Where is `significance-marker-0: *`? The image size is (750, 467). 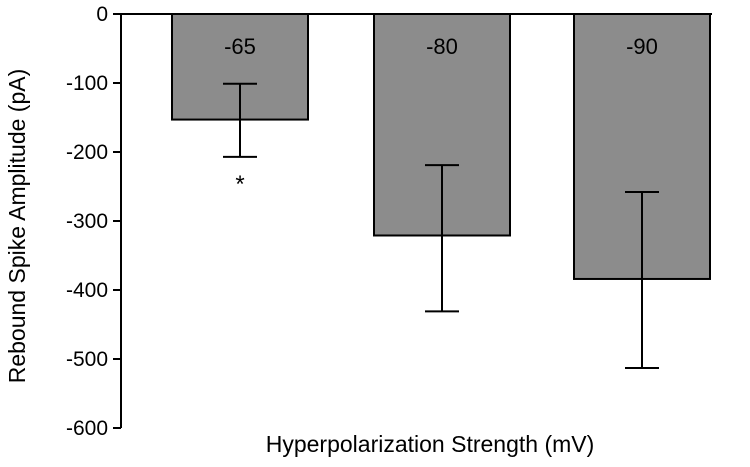
significance-marker-0: * is located at coordinates (239, 184).